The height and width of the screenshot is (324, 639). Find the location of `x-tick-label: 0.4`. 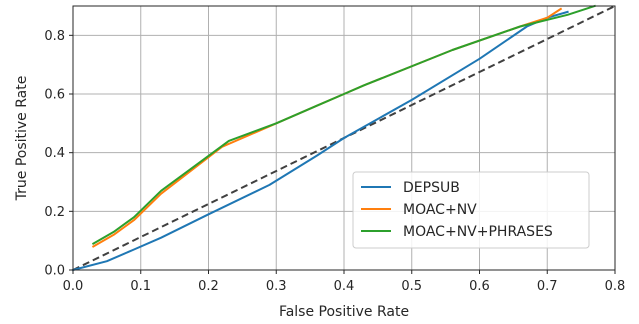

x-tick-label: 0.4 is located at coordinates (344, 286).